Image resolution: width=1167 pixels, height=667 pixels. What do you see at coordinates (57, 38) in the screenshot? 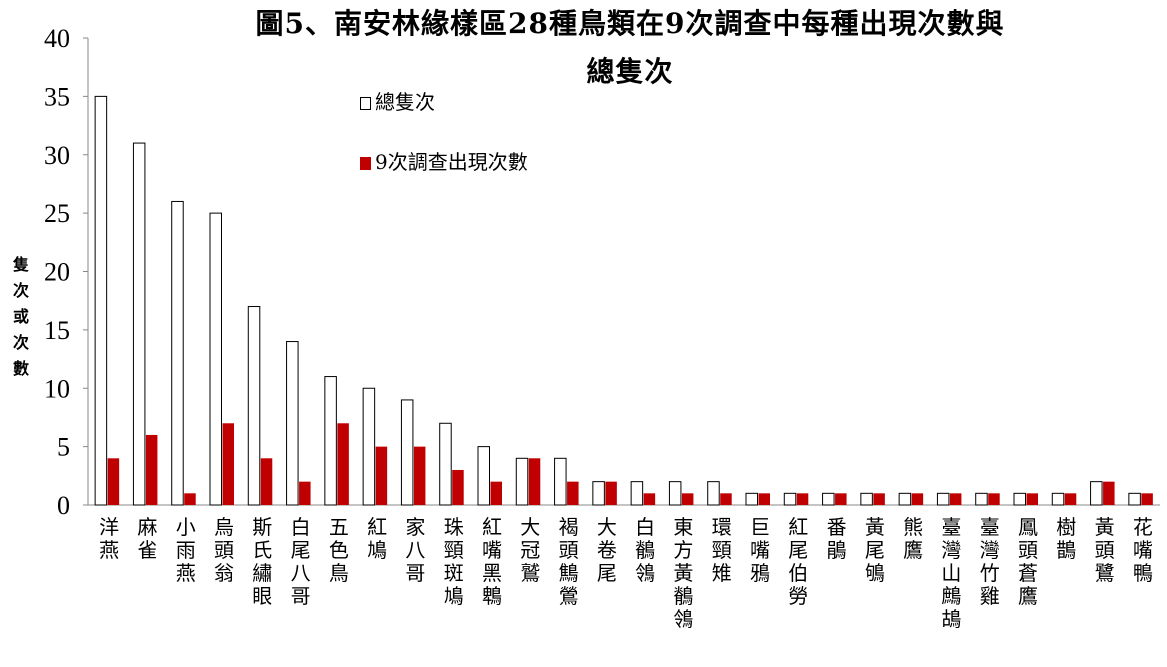
I see `y-tick-label: 40` at bounding box center [57, 38].